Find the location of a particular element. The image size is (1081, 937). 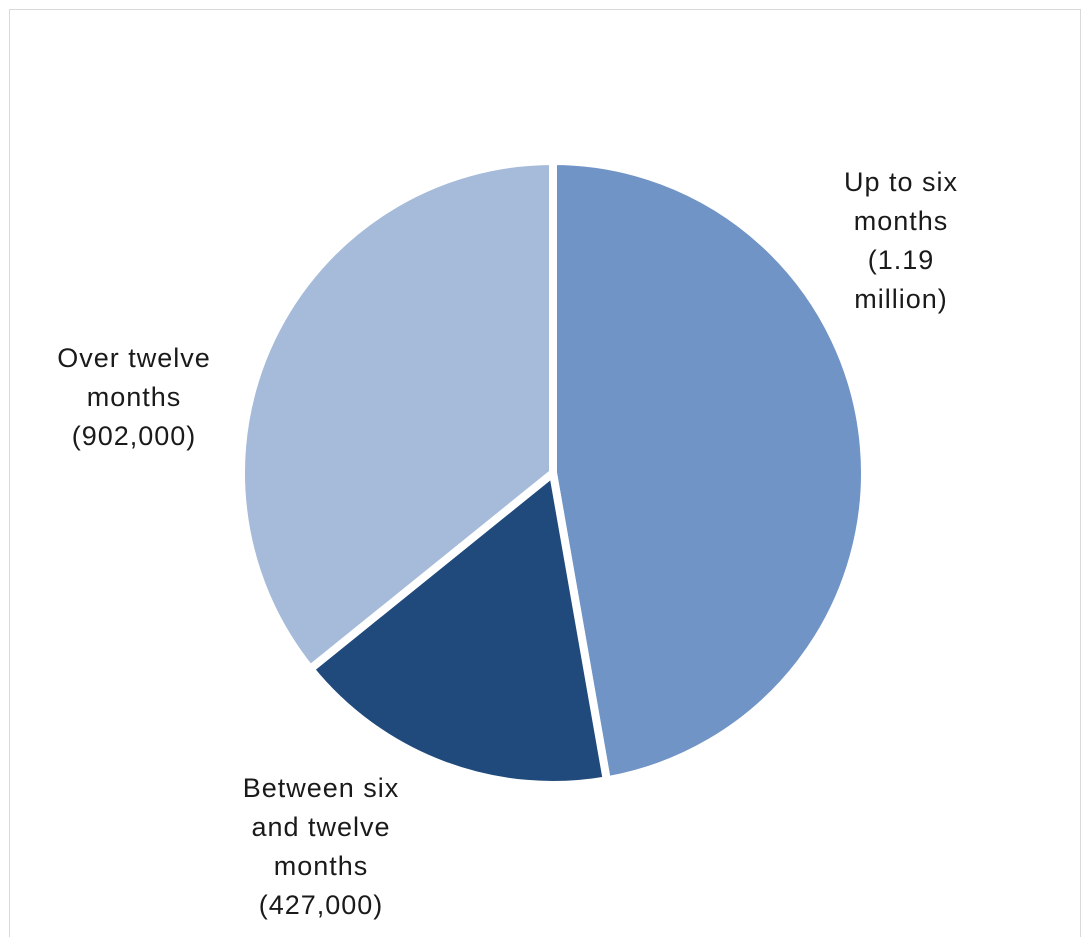

slice-label-between-six-and-twelve-months: Between six and twelve months (427,000) is located at coordinates (321, 846).